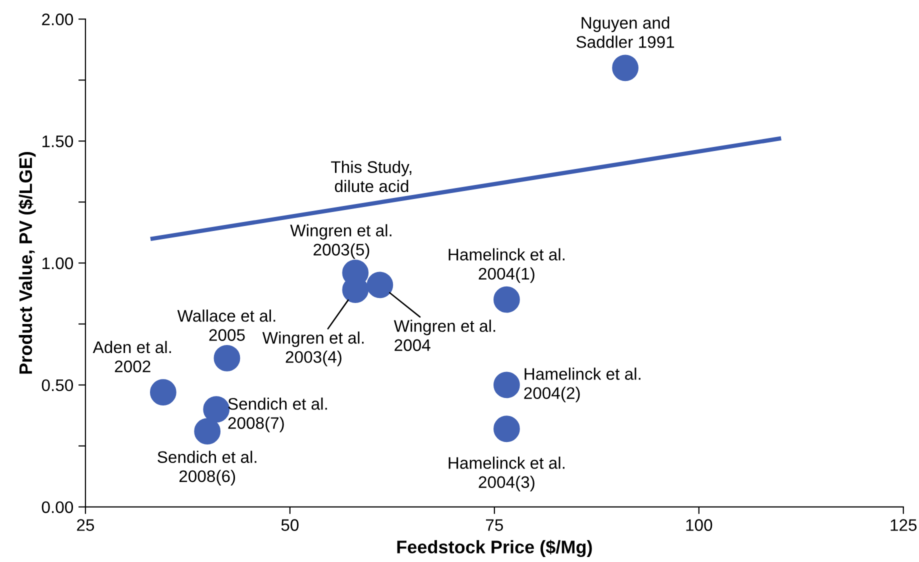 The height and width of the screenshot is (562, 919). I want to click on annotation: Wingren et al. 2003(4), so click(313, 349).